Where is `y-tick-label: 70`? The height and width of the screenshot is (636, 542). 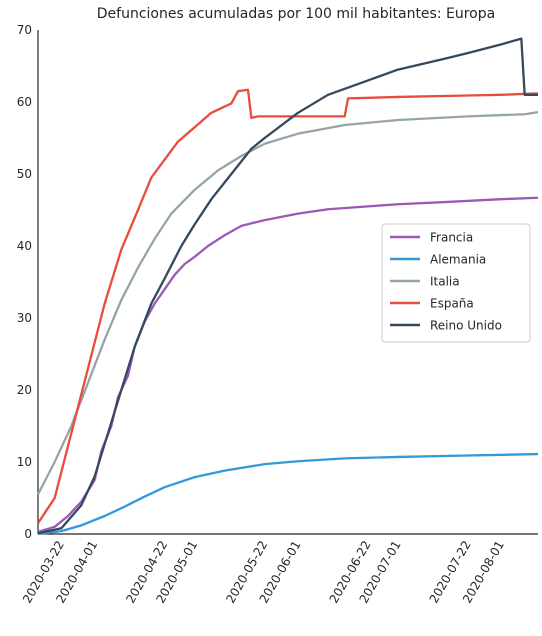
y-tick-label: 70 is located at coordinates (24, 30).